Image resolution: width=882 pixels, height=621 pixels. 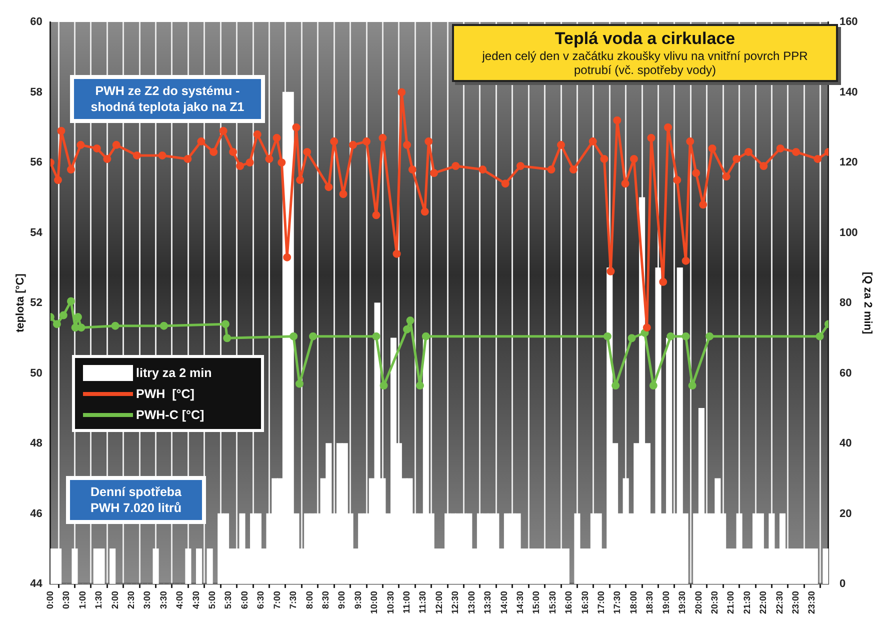 What do you see at coordinates (842, 584) in the screenshot?
I see `y2-tick-label: 0` at bounding box center [842, 584].